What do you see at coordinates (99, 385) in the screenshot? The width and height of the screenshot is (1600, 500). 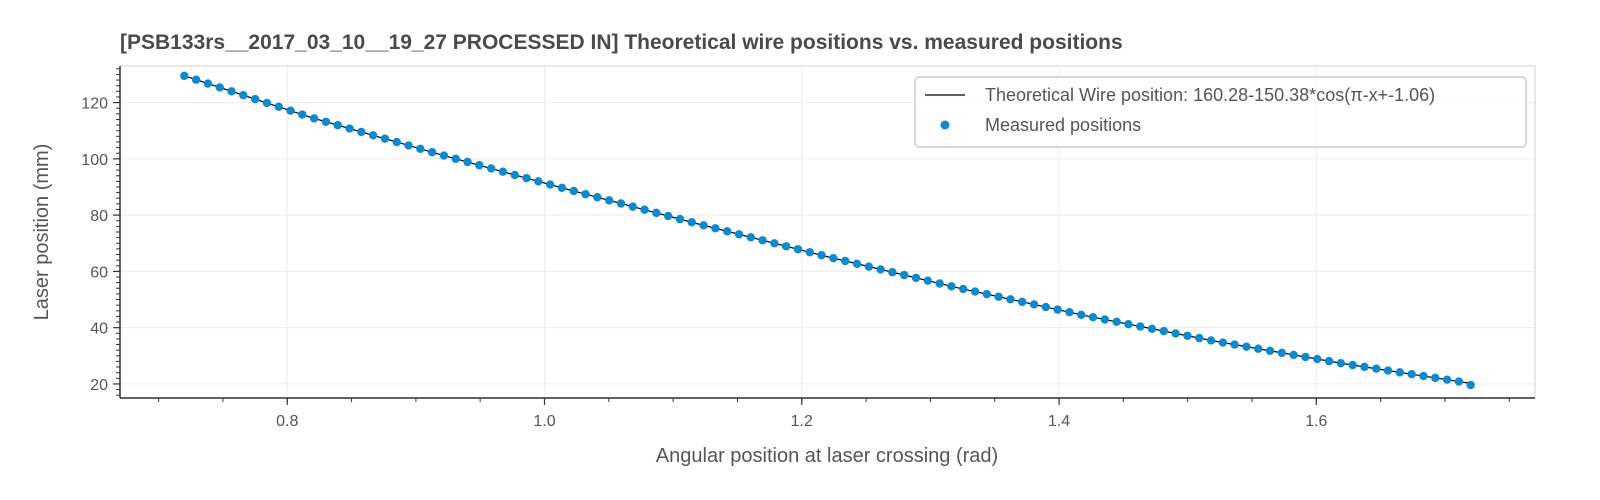 I see `y-tick-label: 20` at bounding box center [99, 385].